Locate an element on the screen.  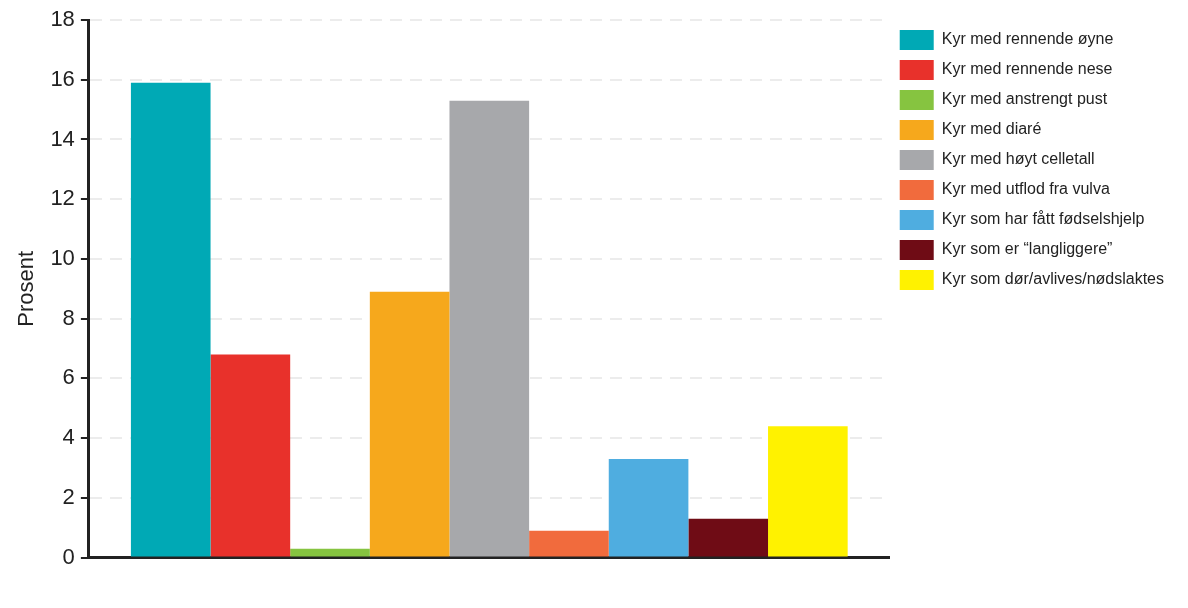
y-axis-title: Prosent is located at coordinates (26, 288).